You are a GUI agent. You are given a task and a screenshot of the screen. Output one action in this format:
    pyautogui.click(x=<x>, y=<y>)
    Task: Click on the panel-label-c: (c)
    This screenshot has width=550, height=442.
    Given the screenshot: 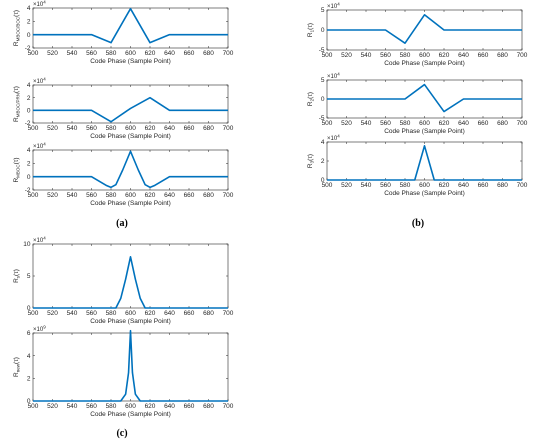 What is the action you would take?
    pyautogui.click(x=121, y=433)
    